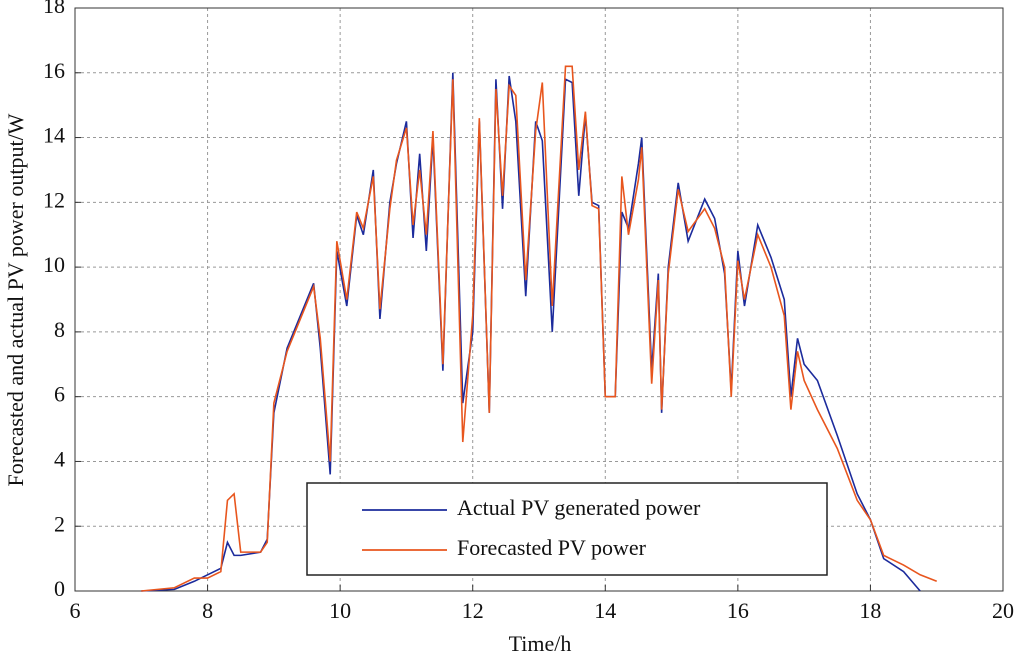  What do you see at coordinates (59, 329) in the screenshot?
I see `y-tick-label: 8` at bounding box center [59, 329].